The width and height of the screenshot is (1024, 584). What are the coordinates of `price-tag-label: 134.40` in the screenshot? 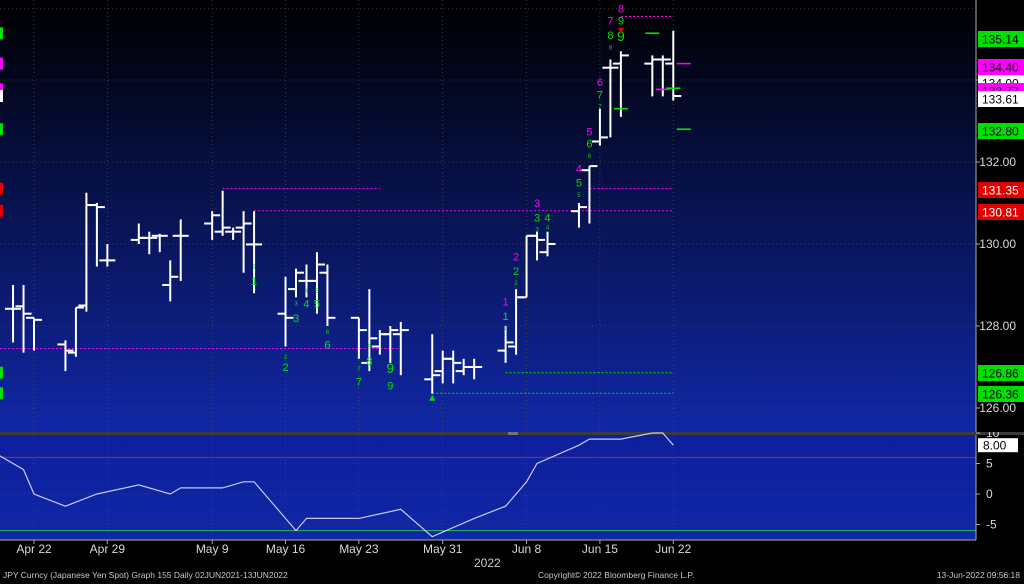 It's located at (1000, 68).